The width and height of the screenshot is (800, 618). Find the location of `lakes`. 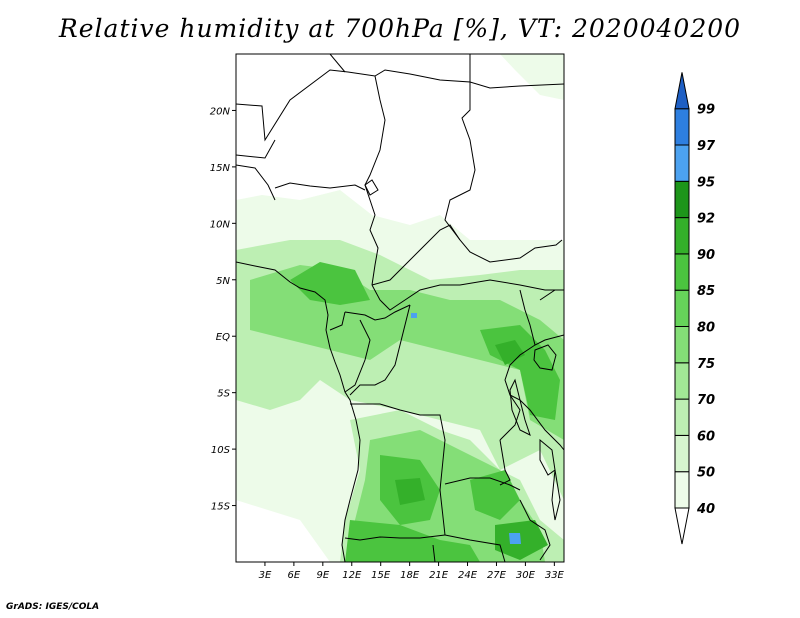

lakes is located at coordinates (462, 350).